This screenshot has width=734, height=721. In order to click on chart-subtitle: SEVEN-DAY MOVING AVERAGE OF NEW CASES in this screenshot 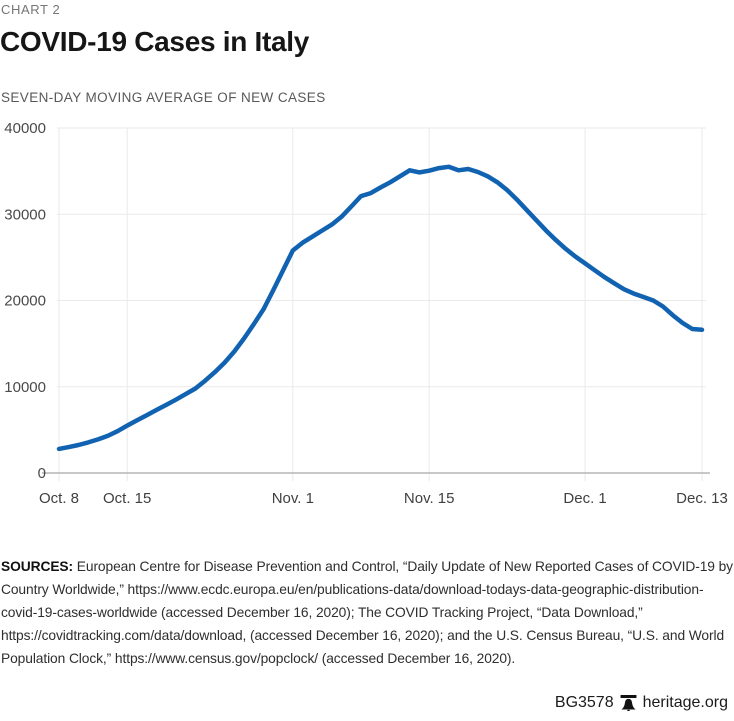, I will do `click(163, 97)`.